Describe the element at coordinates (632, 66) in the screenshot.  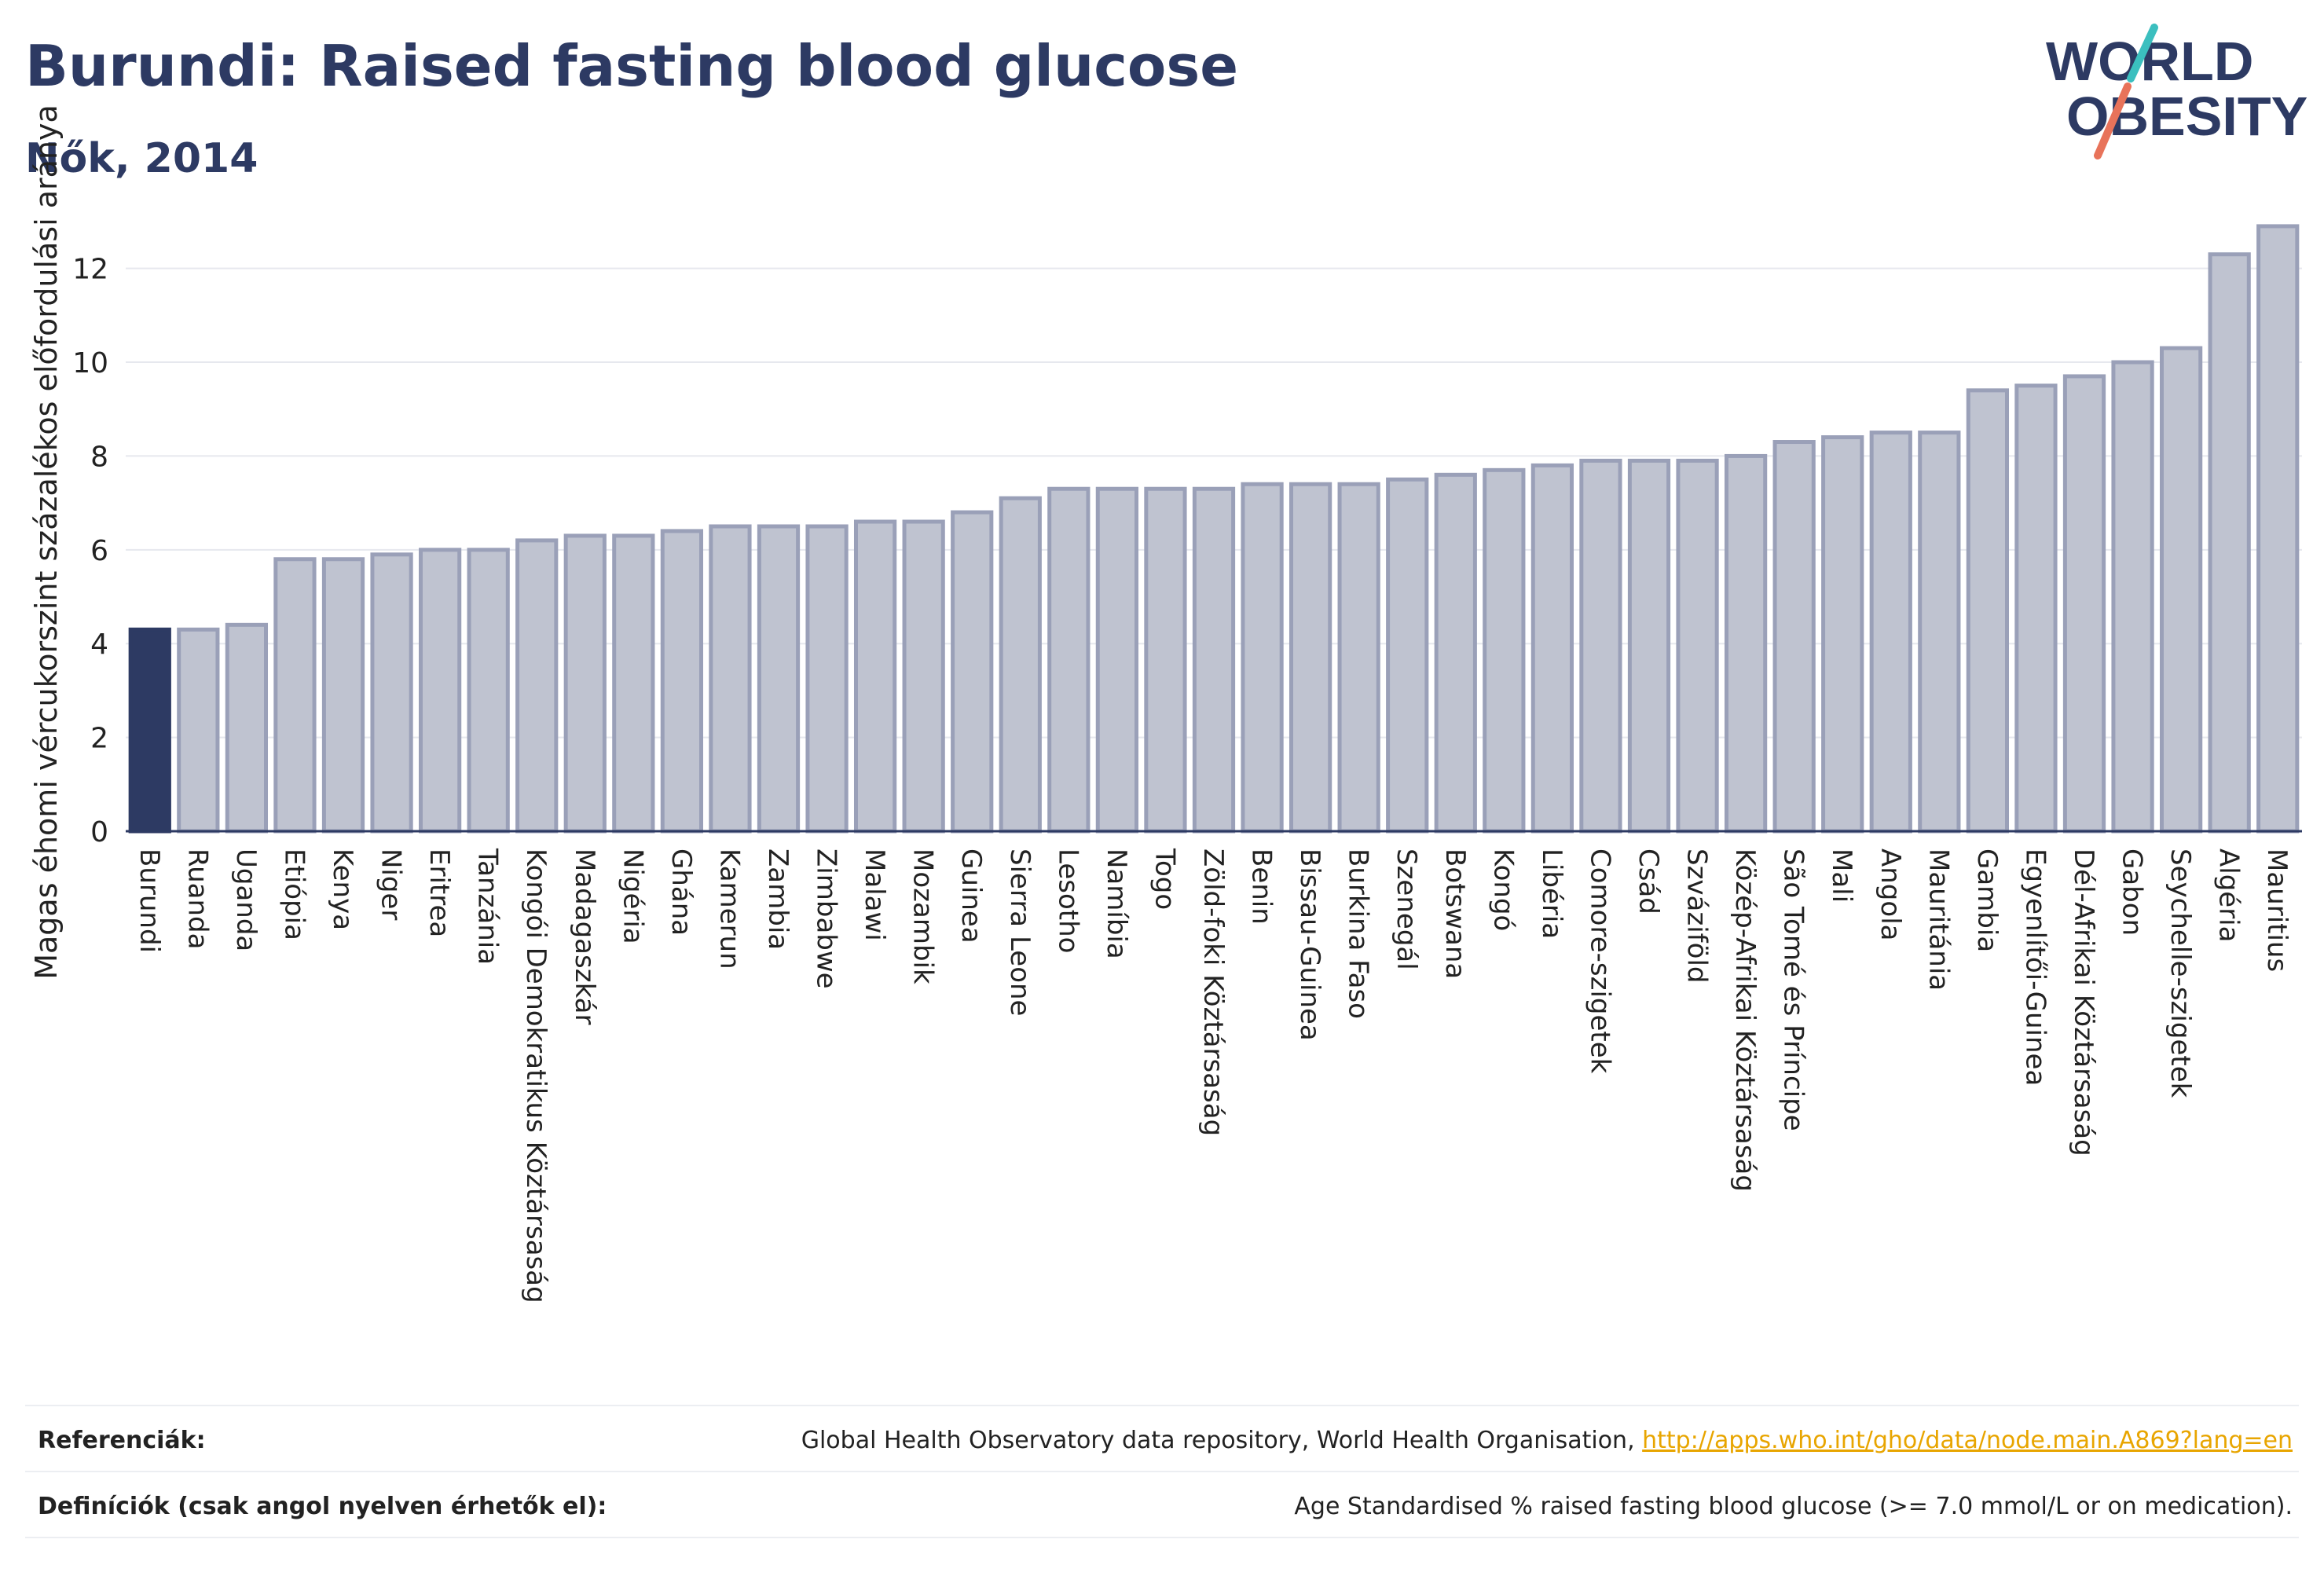
I see `chart-title: Burundi: Raised fasting blood glucose` at that location.